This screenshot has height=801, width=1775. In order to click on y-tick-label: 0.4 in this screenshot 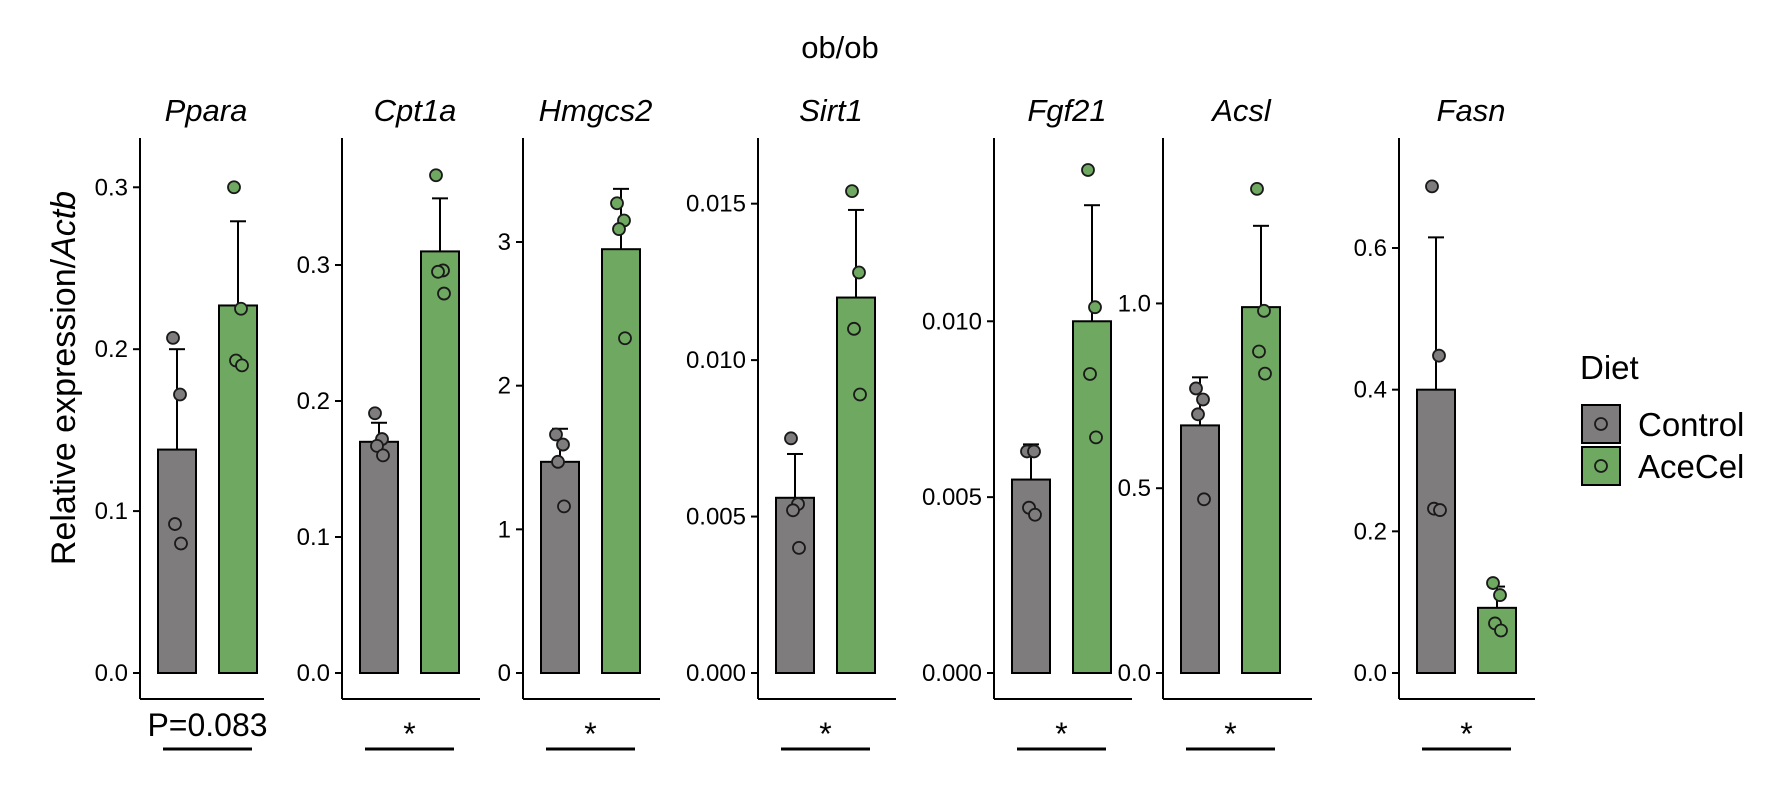, I will do `click(1370, 390)`.